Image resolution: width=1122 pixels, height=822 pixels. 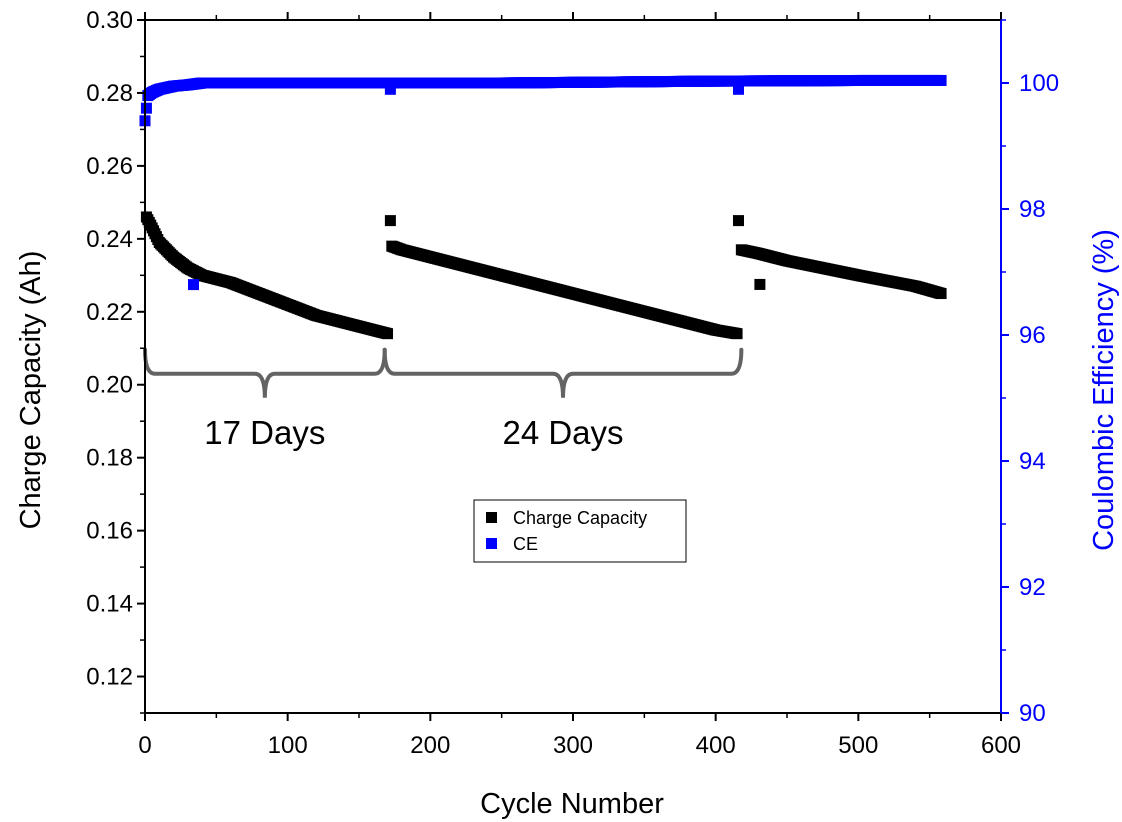 What do you see at coordinates (525, 544) in the screenshot?
I see `legend-label-ce: CE` at bounding box center [525, 544].